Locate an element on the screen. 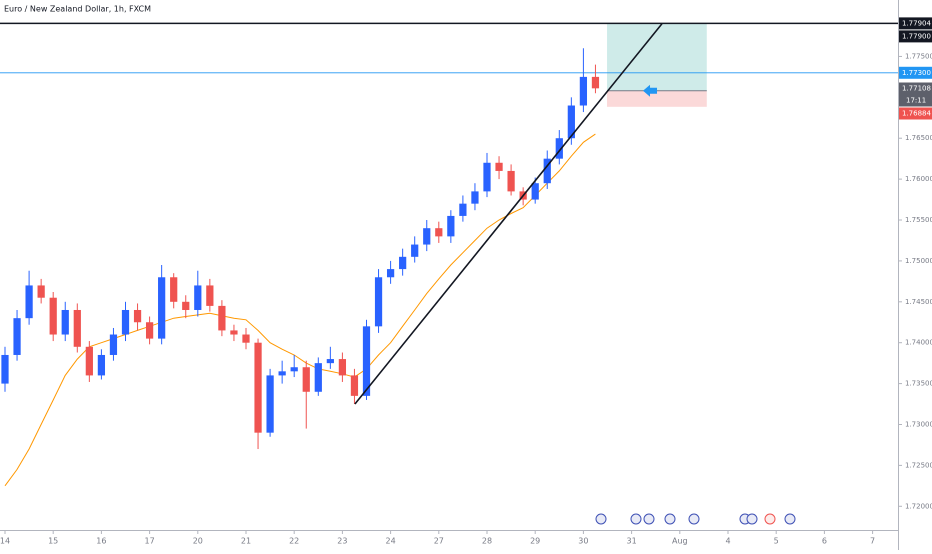 This screenshot has height=554, width=932. x-tick-label: 22 is located at coordinates (294, 541).